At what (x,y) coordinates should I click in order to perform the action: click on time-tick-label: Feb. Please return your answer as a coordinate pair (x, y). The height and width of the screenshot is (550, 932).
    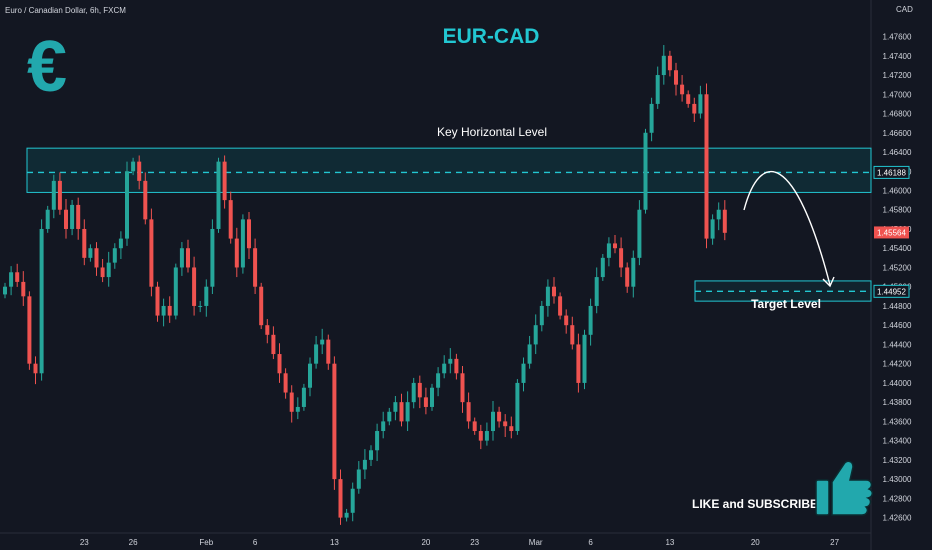
    Looking at the image, I should click on (206, 542).